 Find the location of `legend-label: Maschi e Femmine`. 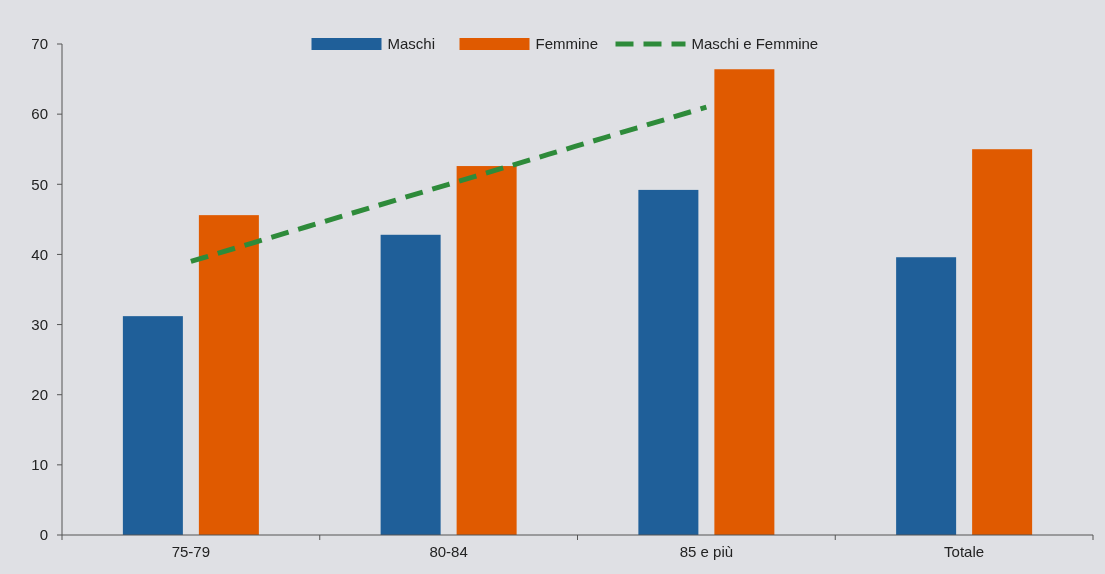

legend-label: Maschi e Femmine is located at coordinates (755, 44).